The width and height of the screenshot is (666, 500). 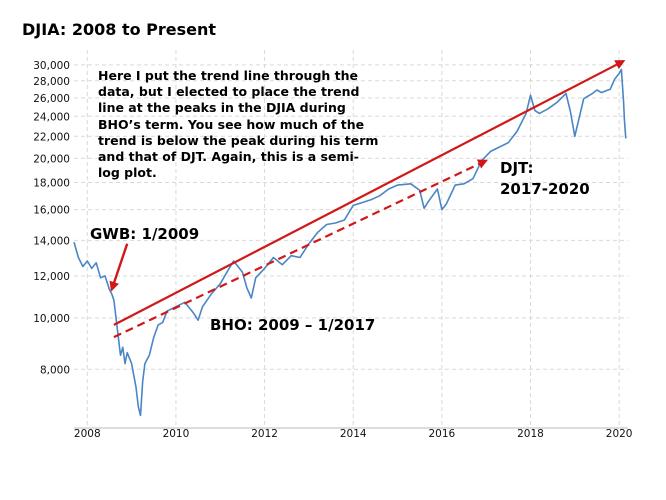 What do you see at coordinates (51, 99) in the screenshot?
I see `y-tick-label: 26,000` at bounding box center [51, 99].